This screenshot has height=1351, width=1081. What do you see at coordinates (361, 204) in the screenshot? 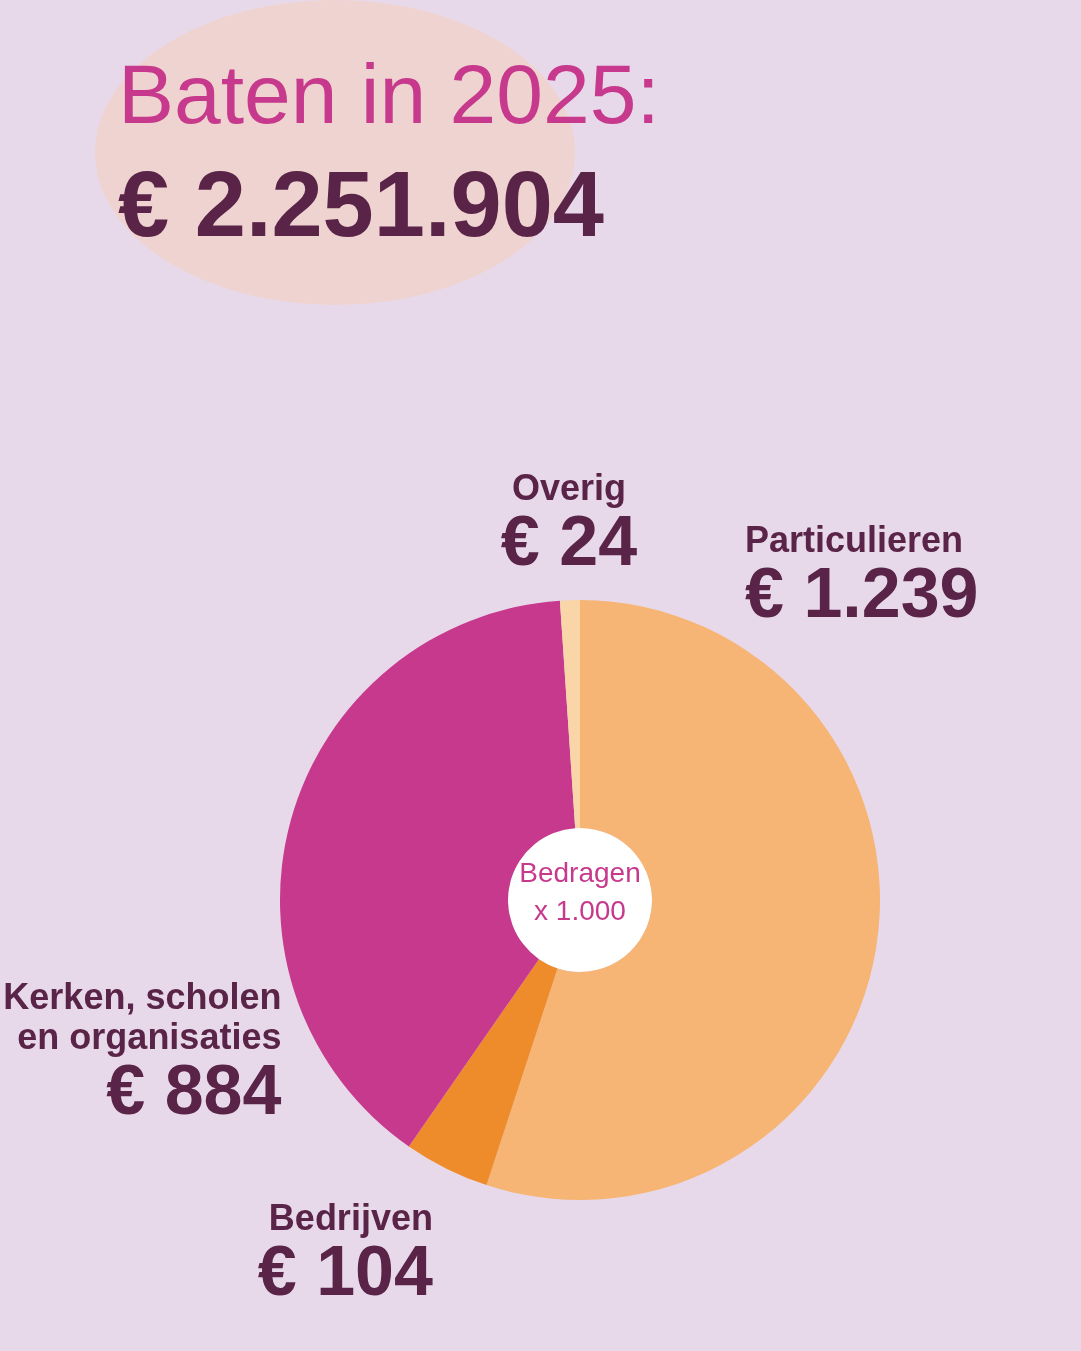
I see `chart-subtitle: € 2.251.904` at bounding box center [361, 204].